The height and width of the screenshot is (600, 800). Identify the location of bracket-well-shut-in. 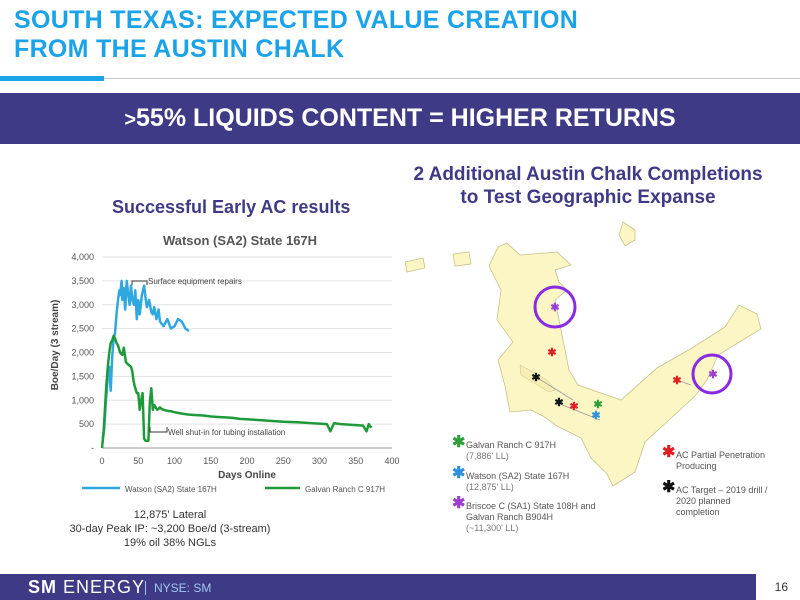
(158, 430).